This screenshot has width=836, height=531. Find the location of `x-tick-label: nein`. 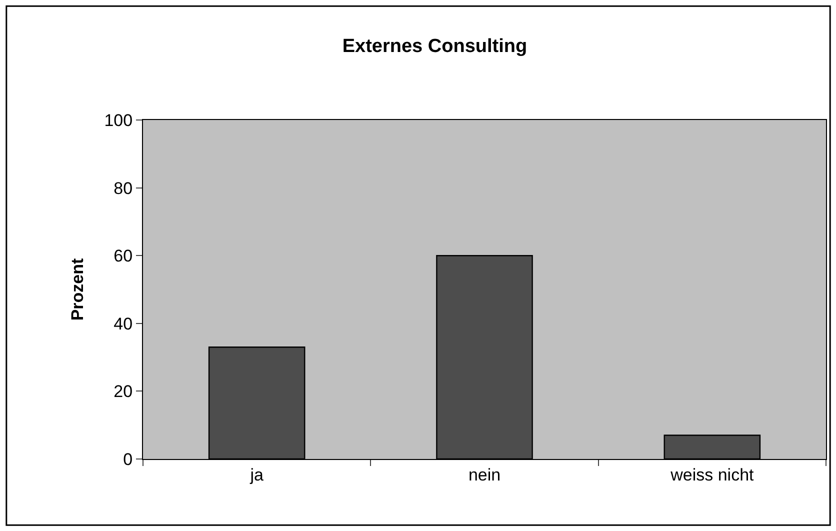

x-tick-label: nein is located at coordinates (484, 474).